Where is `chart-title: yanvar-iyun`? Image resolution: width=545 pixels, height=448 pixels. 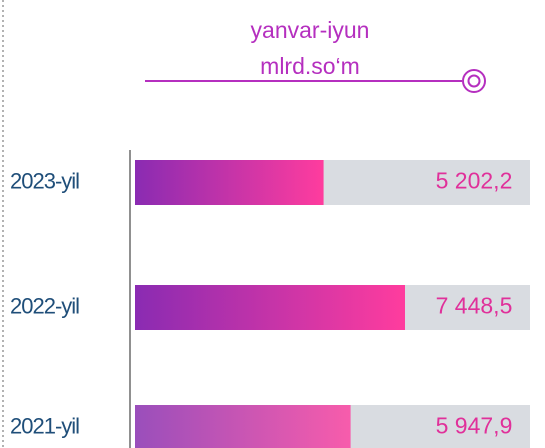
chart-title: yanvar-iyun is located at coordinates (310, 30).